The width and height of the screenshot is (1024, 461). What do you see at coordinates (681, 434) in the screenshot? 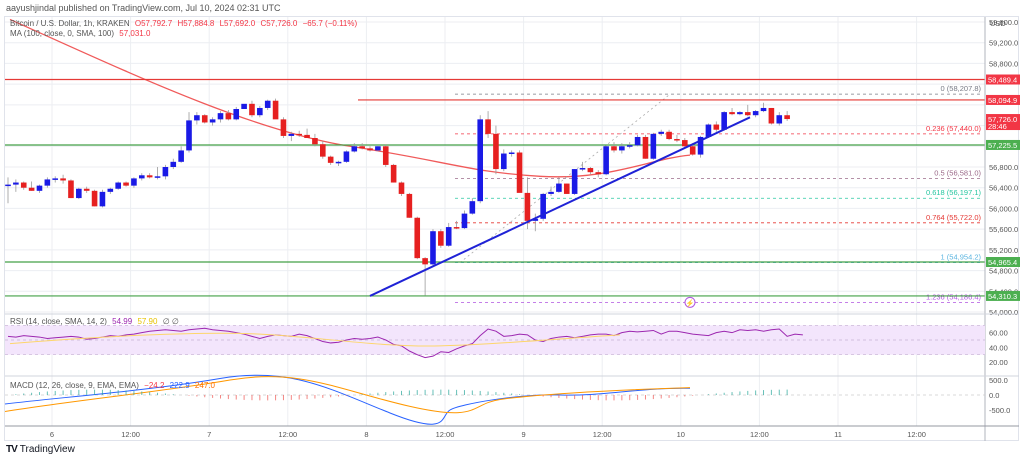
I see `time-tick: 10` at bounding box center [681, 434].